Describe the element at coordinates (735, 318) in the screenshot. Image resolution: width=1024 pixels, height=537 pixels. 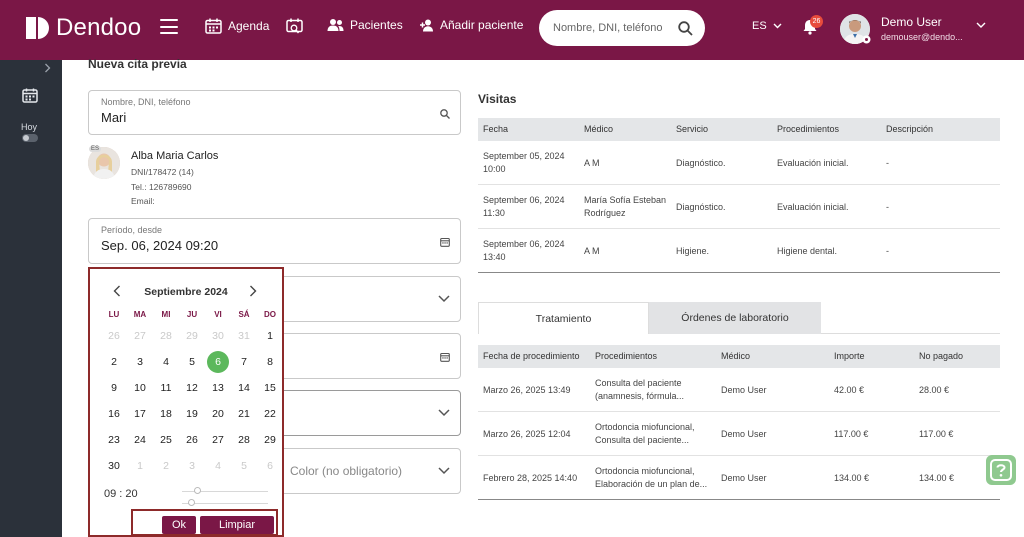
I see `tab-ordenes-laboratorio: Órdenes de laboratorio` at that location.